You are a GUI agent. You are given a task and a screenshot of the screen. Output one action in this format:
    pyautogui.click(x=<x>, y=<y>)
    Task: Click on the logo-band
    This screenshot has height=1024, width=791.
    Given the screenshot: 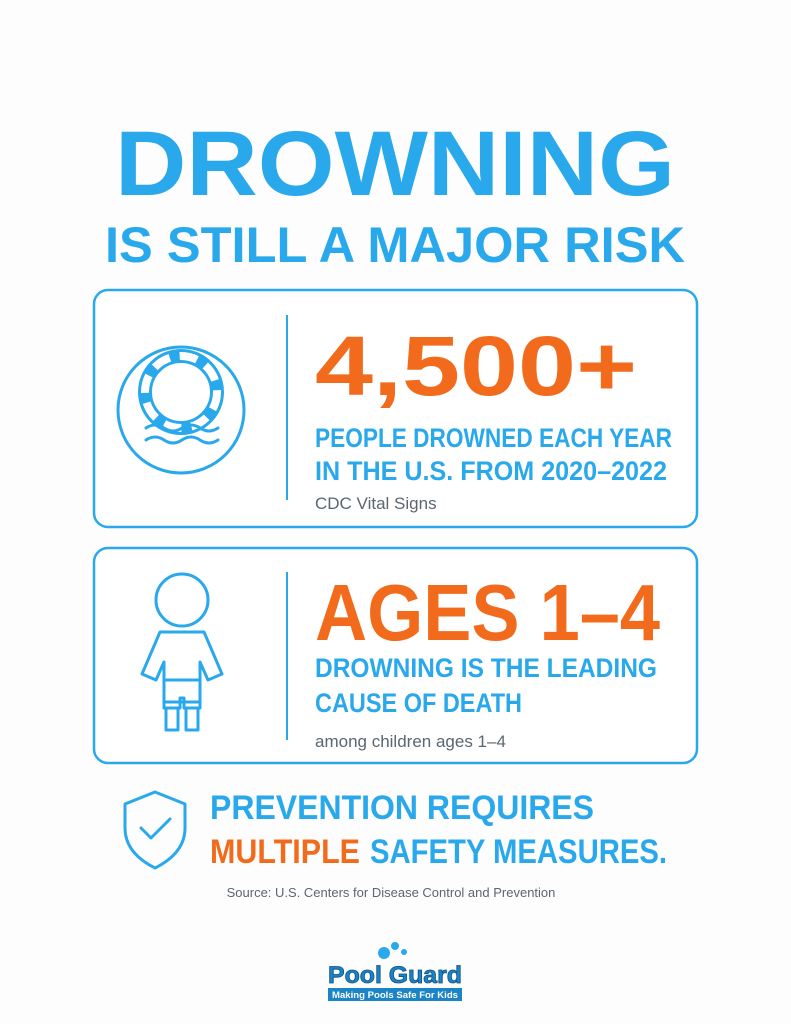 What is the action you would take?
    pyautogui.click(x=395, y=994)
    